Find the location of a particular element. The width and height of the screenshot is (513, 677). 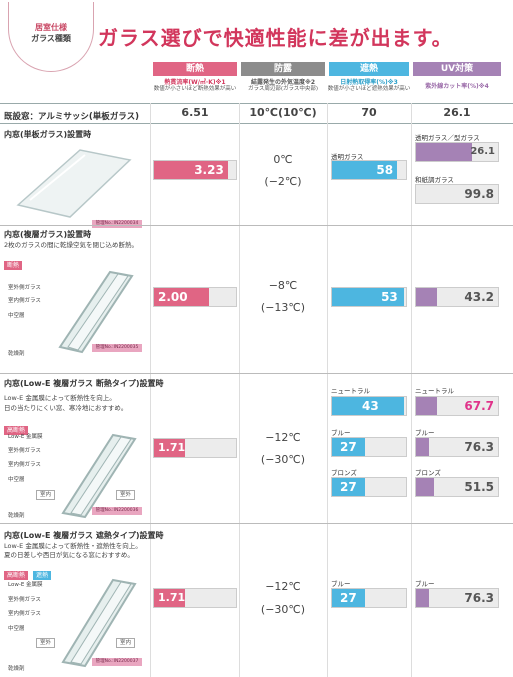

uv-label: 透明ガラス／型ガラス is located at coordinates (447, 138).